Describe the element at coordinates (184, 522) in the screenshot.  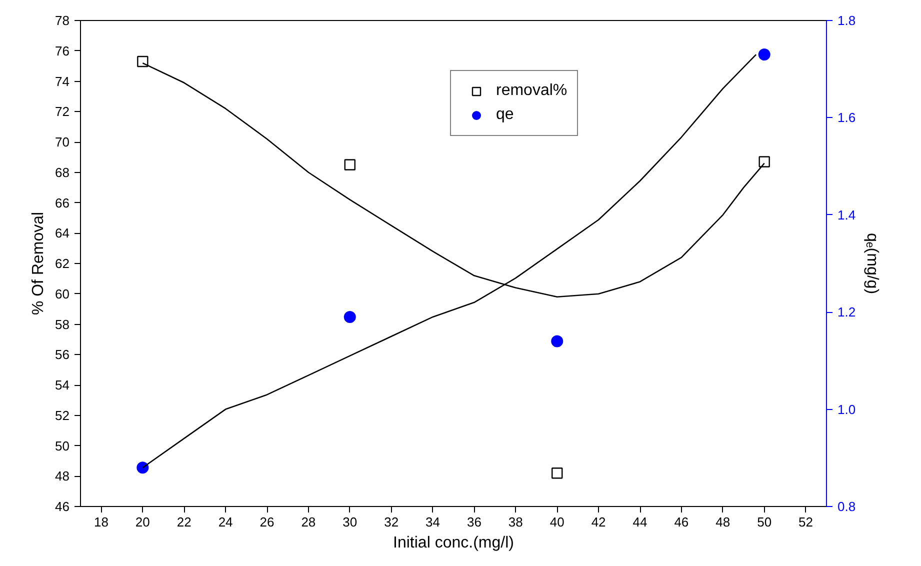
I see `x-tick-label: 22` at that location.